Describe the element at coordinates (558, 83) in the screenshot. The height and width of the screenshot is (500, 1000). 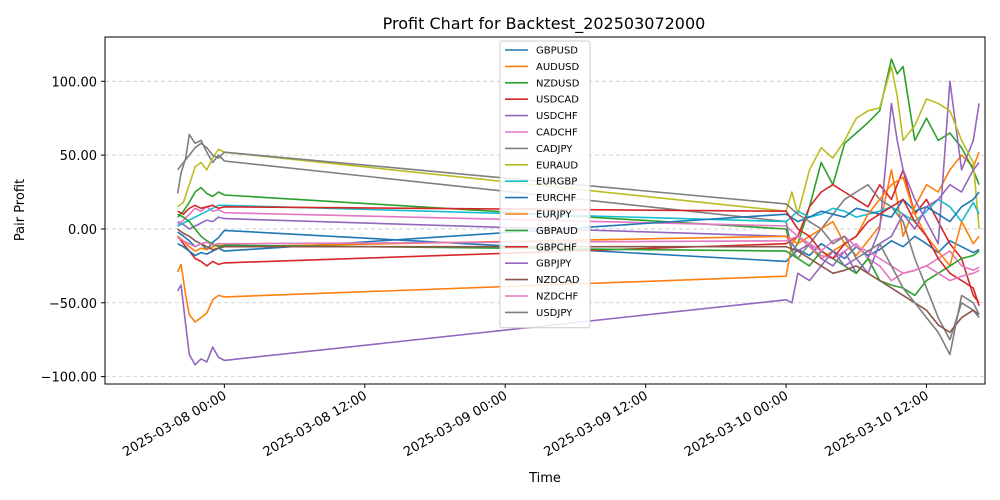
I see `legend-label: NZDUSD` at that location.